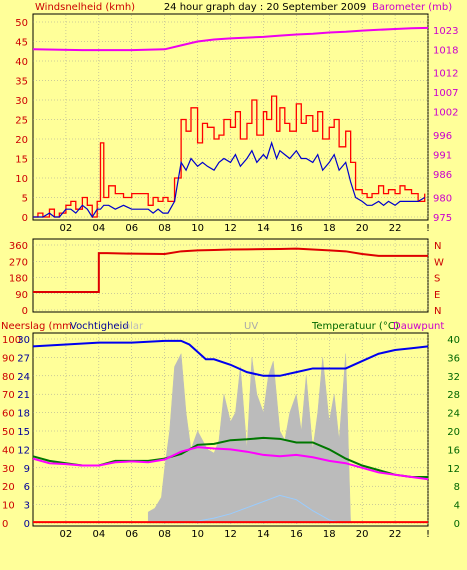  I want to click on solar-y-tick: 3, so click(27, 506).